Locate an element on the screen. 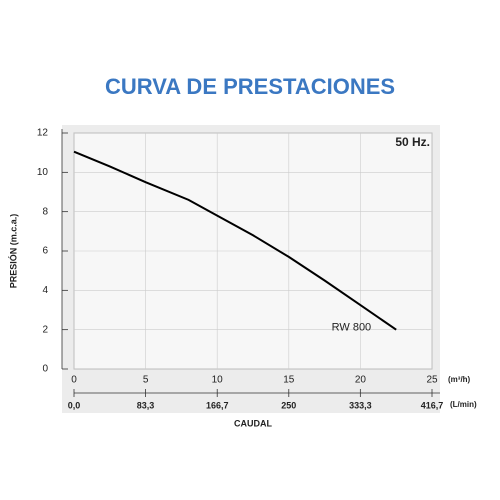  x-axis-label: CAUDAL is located at coordinates (253, 423).